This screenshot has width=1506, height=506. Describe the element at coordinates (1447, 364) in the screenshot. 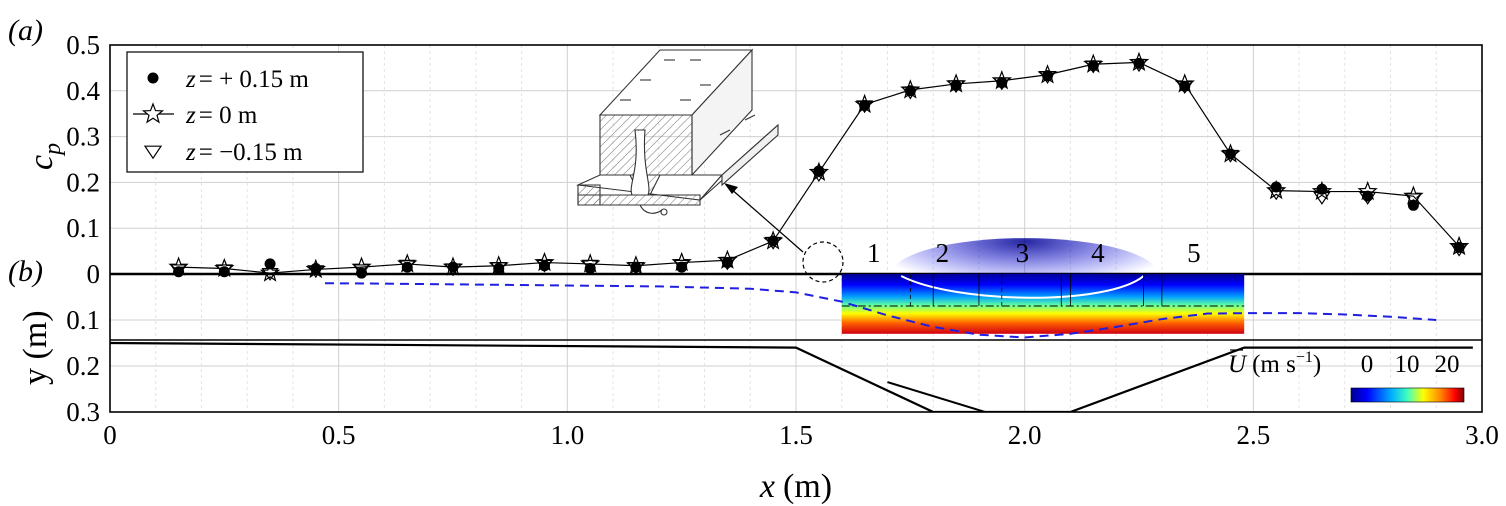

I see `colorbar-tick-label: 20` at that location.